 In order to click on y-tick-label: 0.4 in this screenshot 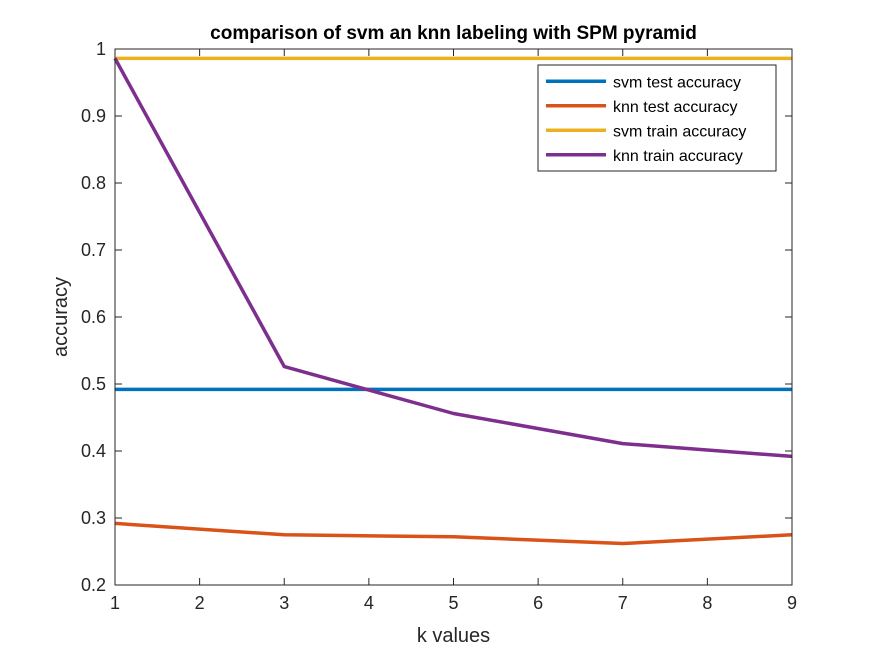, I will do `click(93, 451)`.